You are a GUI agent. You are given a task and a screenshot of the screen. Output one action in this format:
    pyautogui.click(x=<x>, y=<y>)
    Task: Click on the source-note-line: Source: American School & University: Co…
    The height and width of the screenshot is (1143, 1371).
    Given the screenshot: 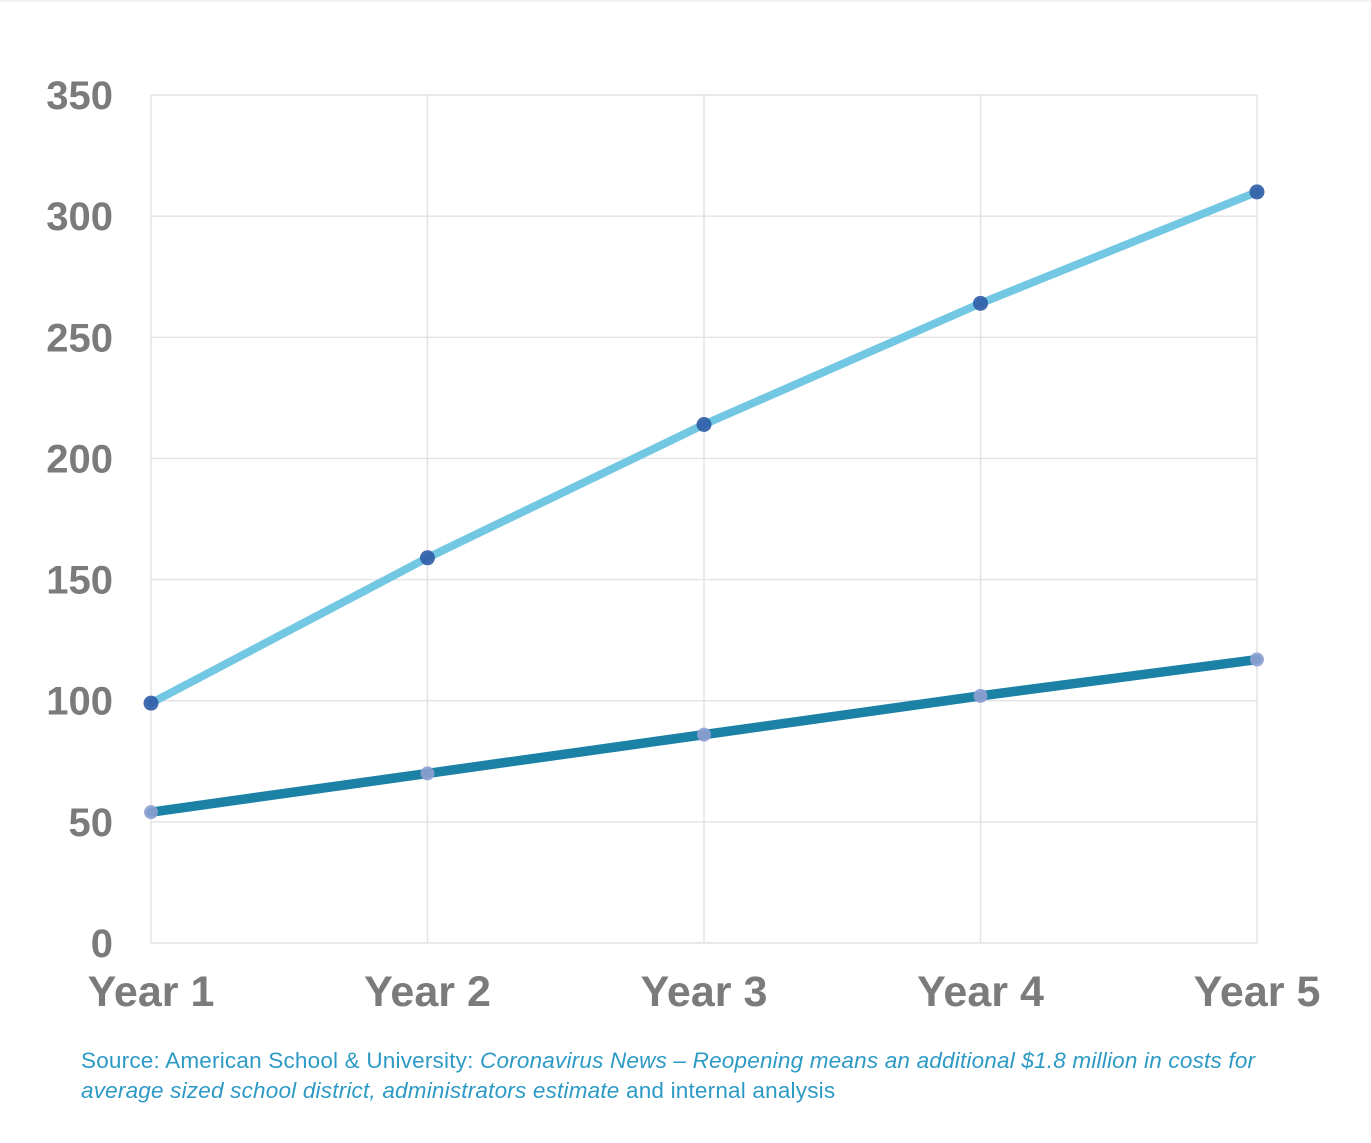 What is the action you would take?
    pyautogui.click(x=686, y=1061)
    